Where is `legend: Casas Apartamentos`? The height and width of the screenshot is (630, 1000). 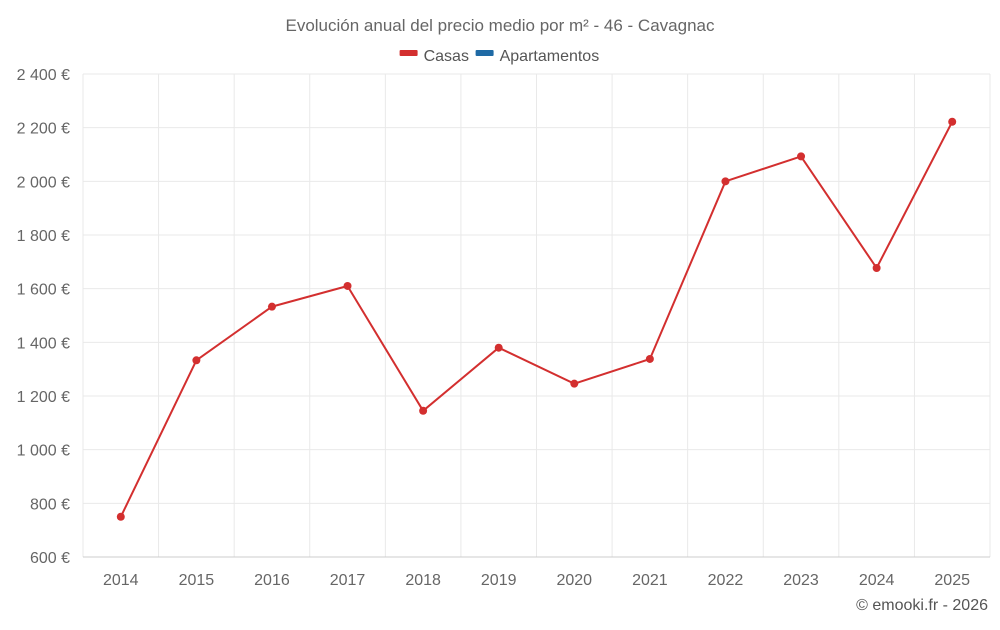
legend: Casas Apartamentos is located at coordinates (499, 56).